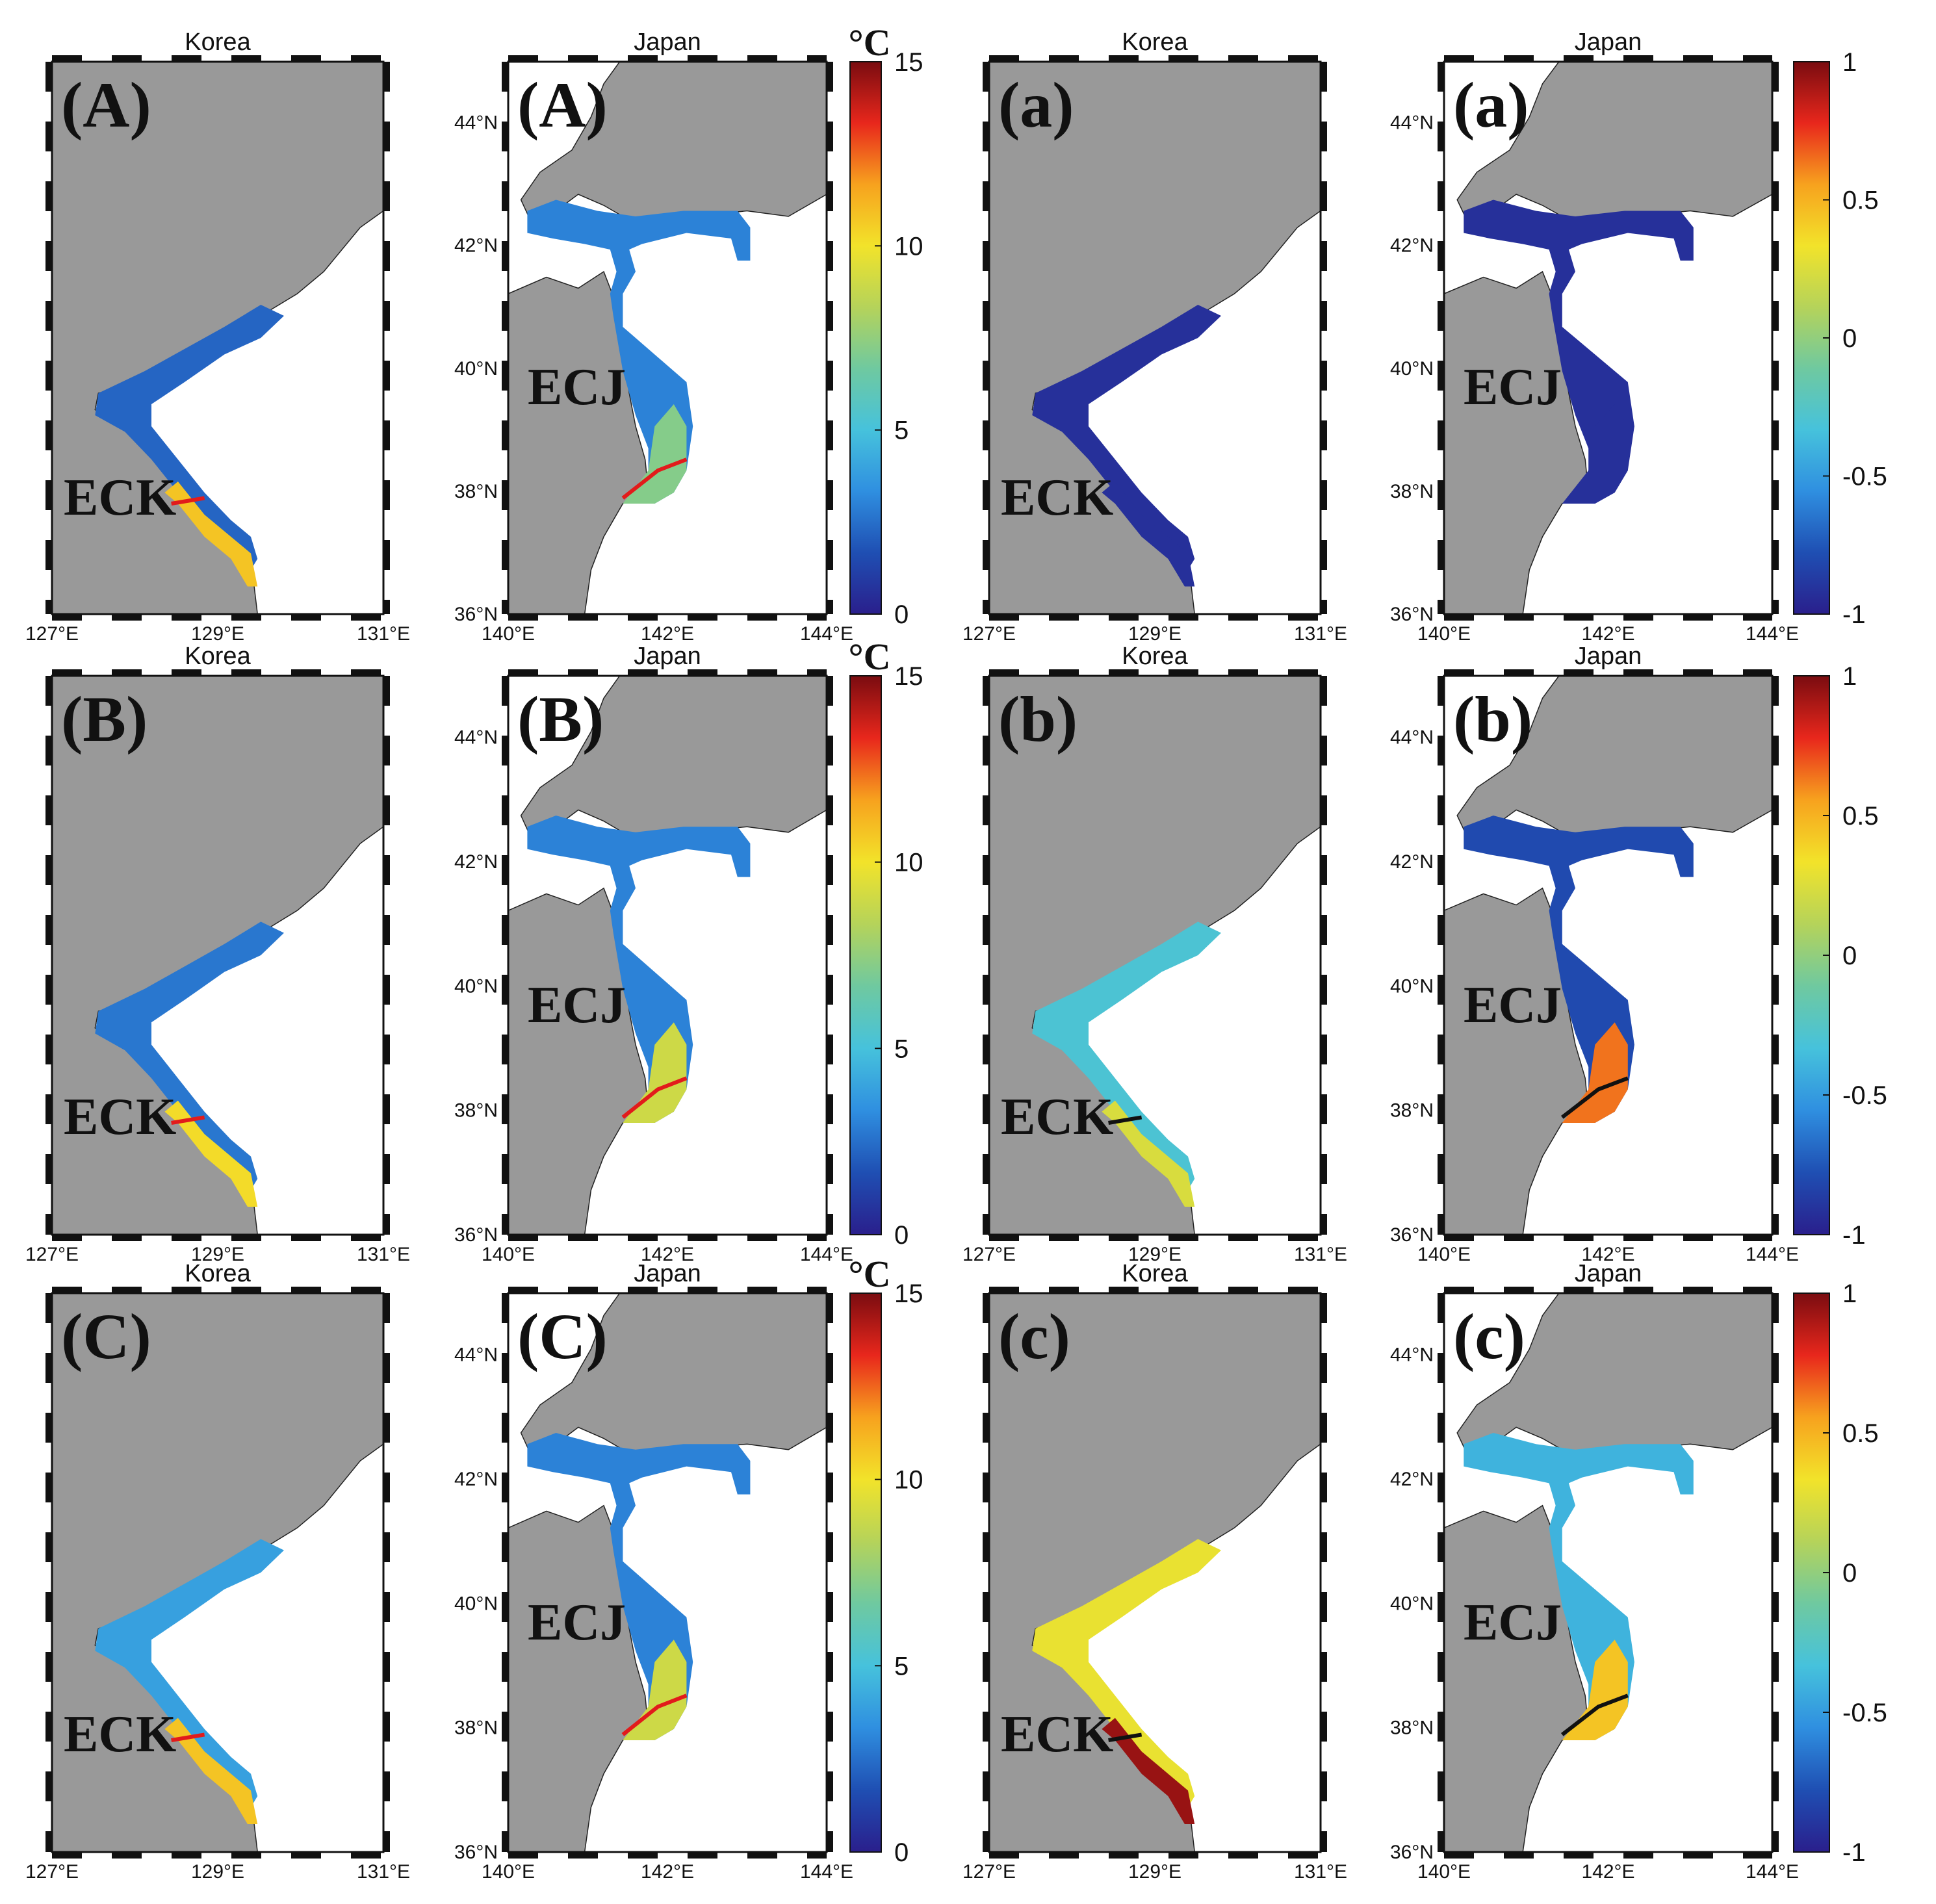 Image resolution: width=1936 pixels, height=1904 pixels. I want to click on colorbar-tick-label: 1, so click(1850, 676).